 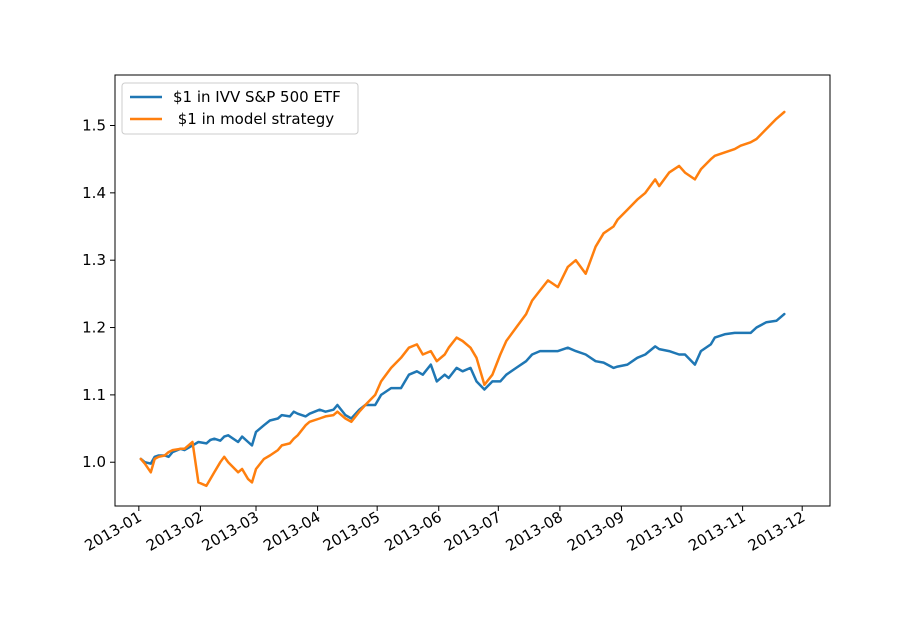 What do you see at coordinates (98, 294) in the screenshot?
I see `y-axis: 1.0 1.1 1.2 1.3 1.4 1.5` at bounding box center [98, 294].